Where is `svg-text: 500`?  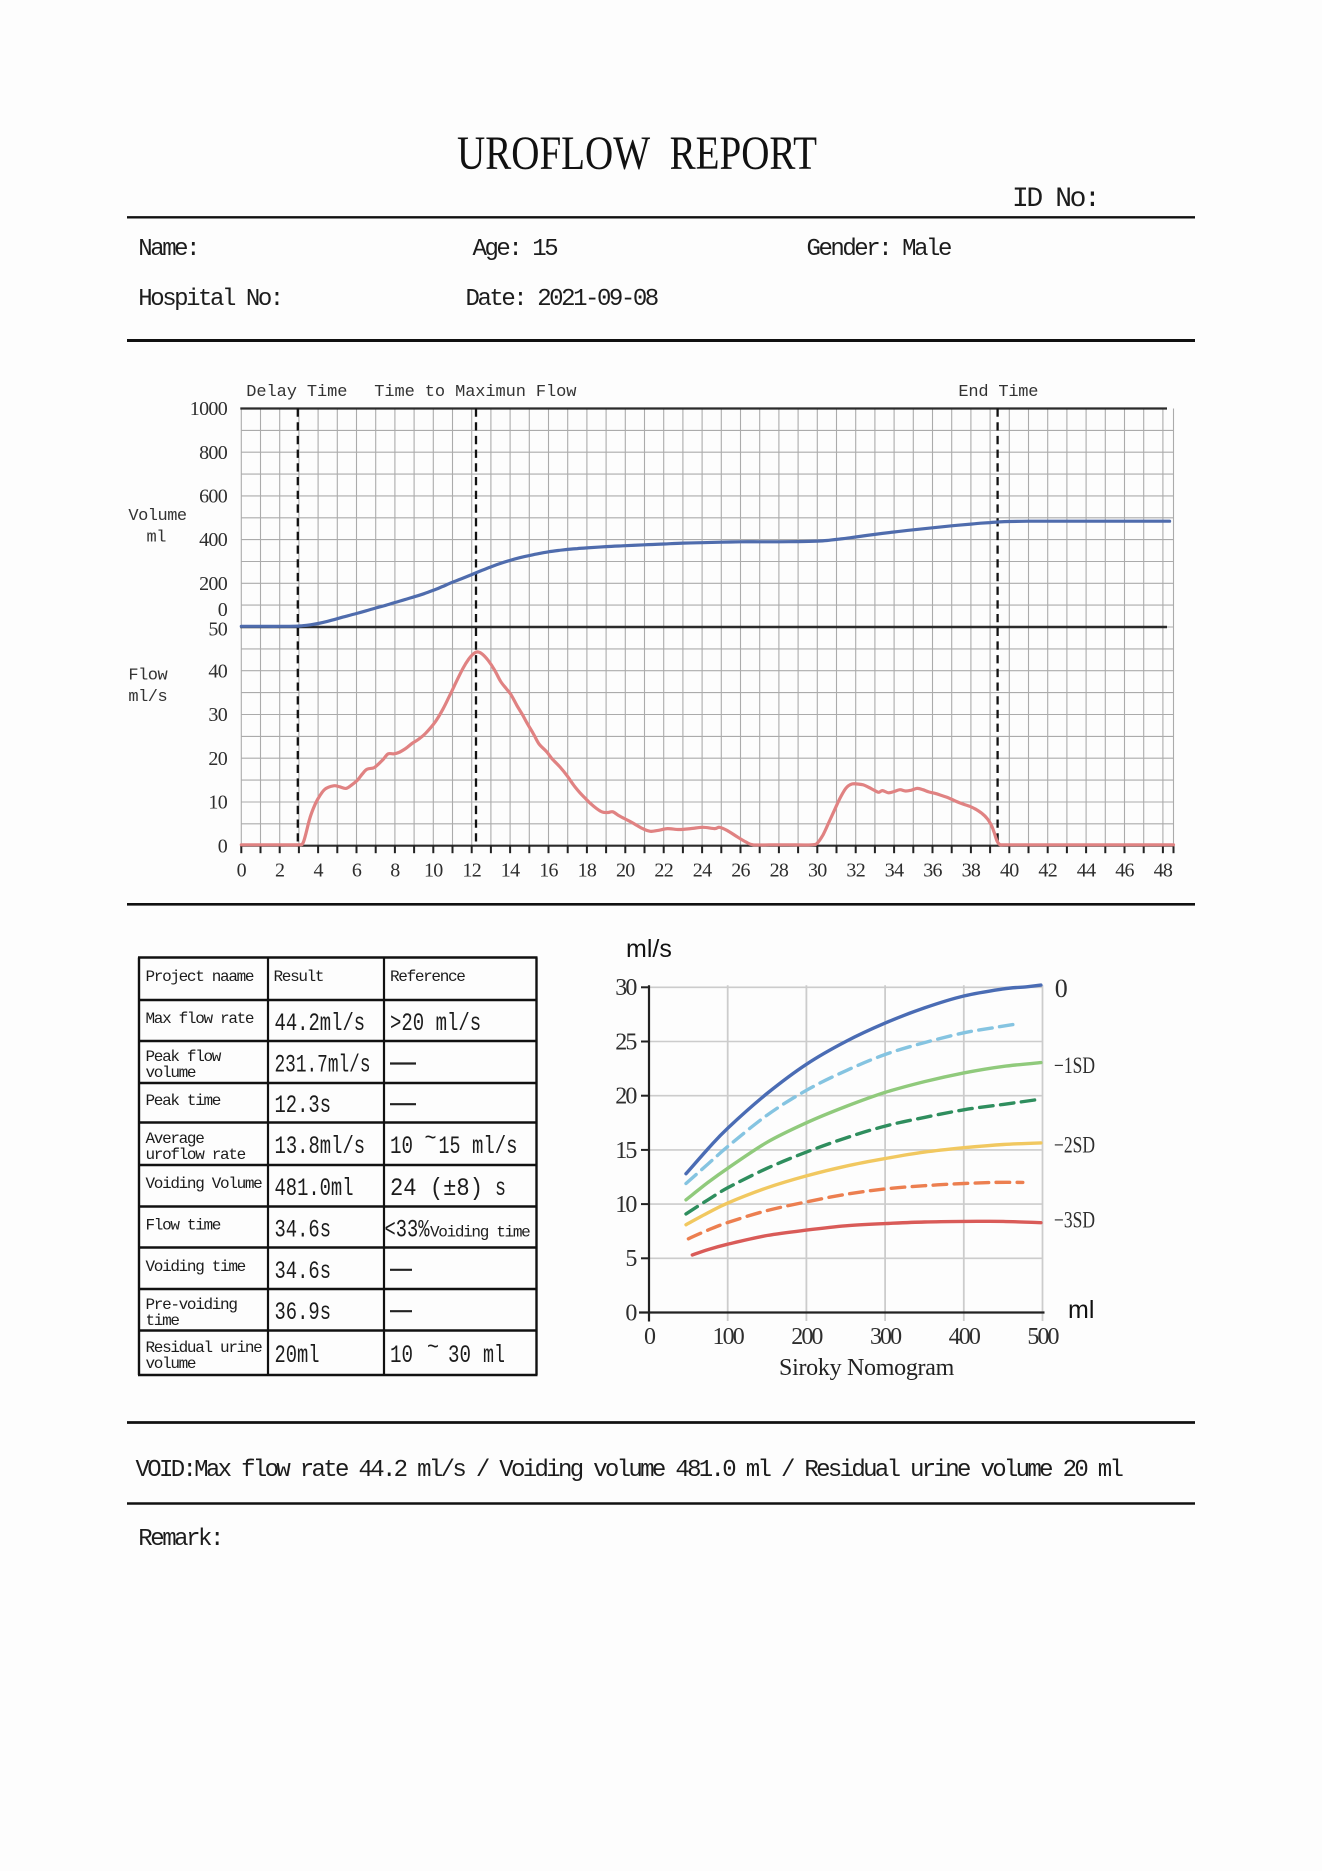
svg-text: 500 is located at coordinates (1043, 1337).